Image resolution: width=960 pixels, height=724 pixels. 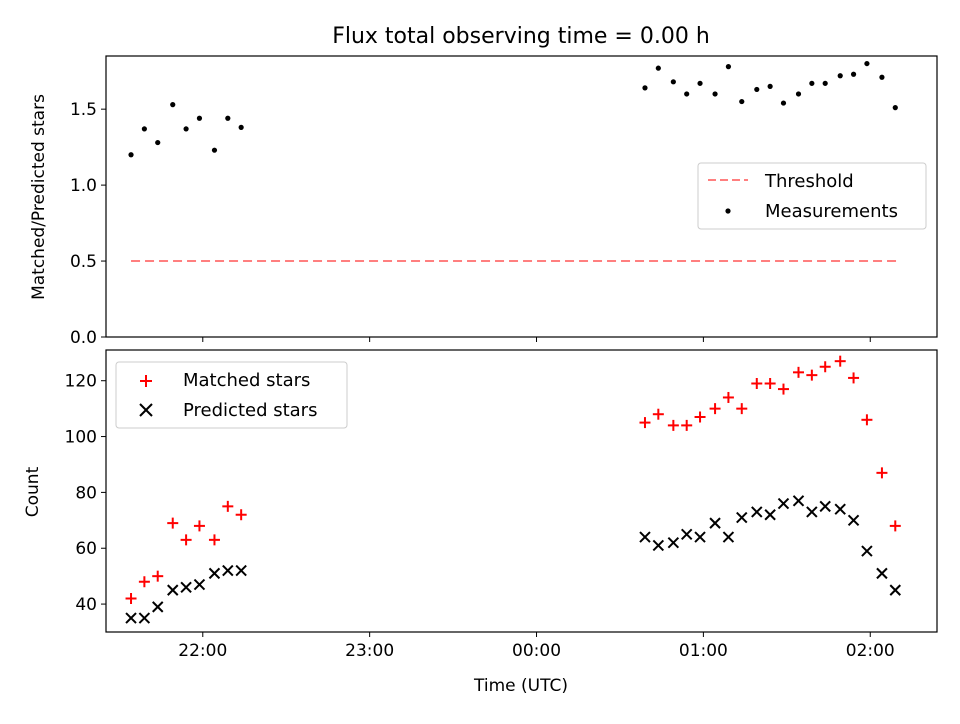 I want to click on chart-title: Flux total observing time = 0.00 h, so click(x=521, y=36).